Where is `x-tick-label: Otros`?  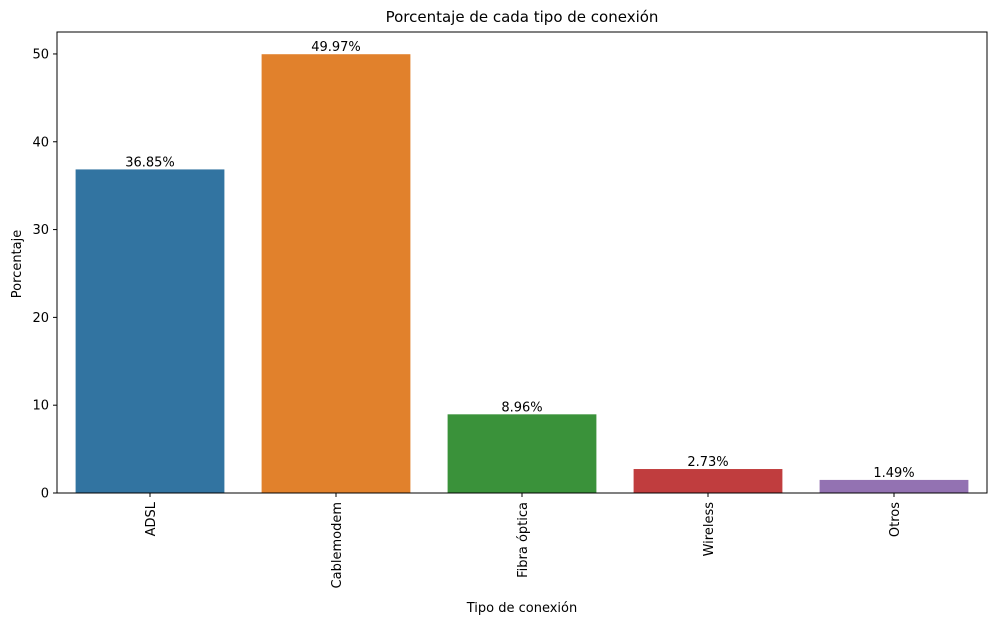 x-tick-label: Otros is located at coordinates (895, 519).